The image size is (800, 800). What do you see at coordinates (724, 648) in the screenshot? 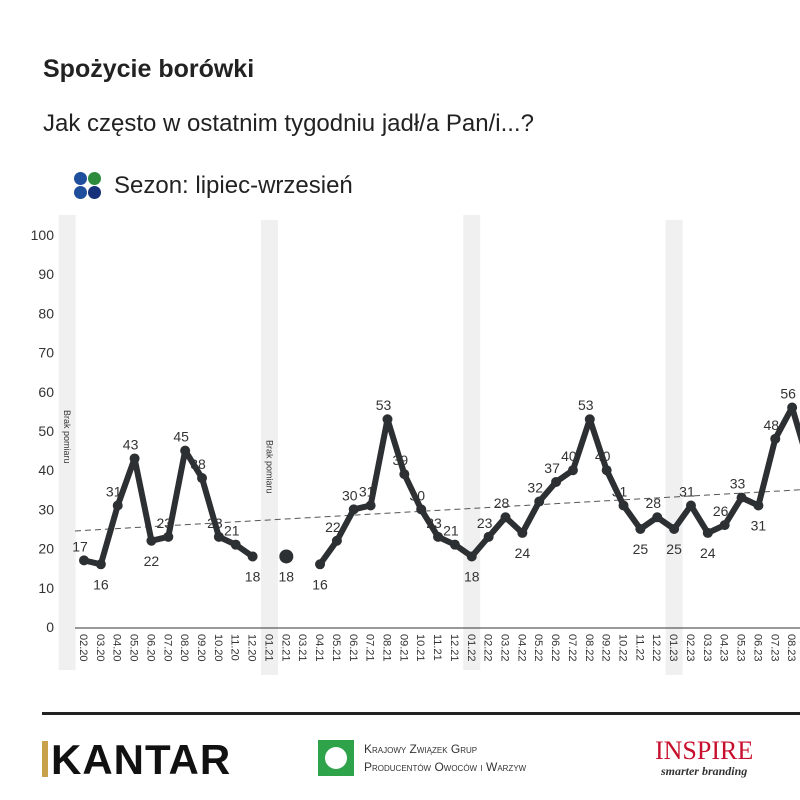
I see `x-tick-label: 04.23` at bounding box center [724, 648].